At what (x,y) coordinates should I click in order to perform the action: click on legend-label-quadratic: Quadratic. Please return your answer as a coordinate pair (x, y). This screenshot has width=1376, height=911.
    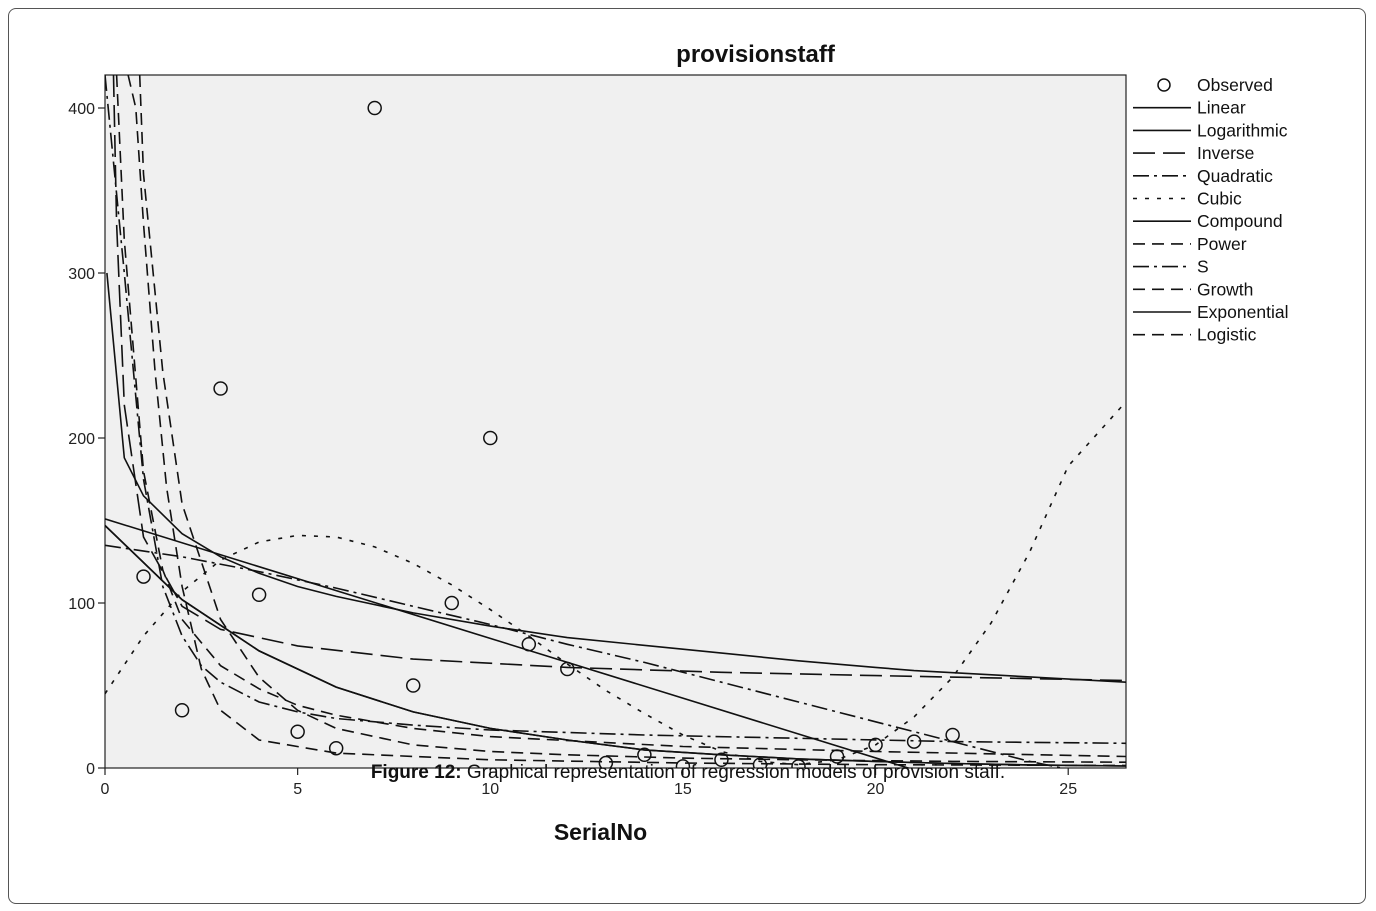
    Looking at the image, I should click on (1235, 176).